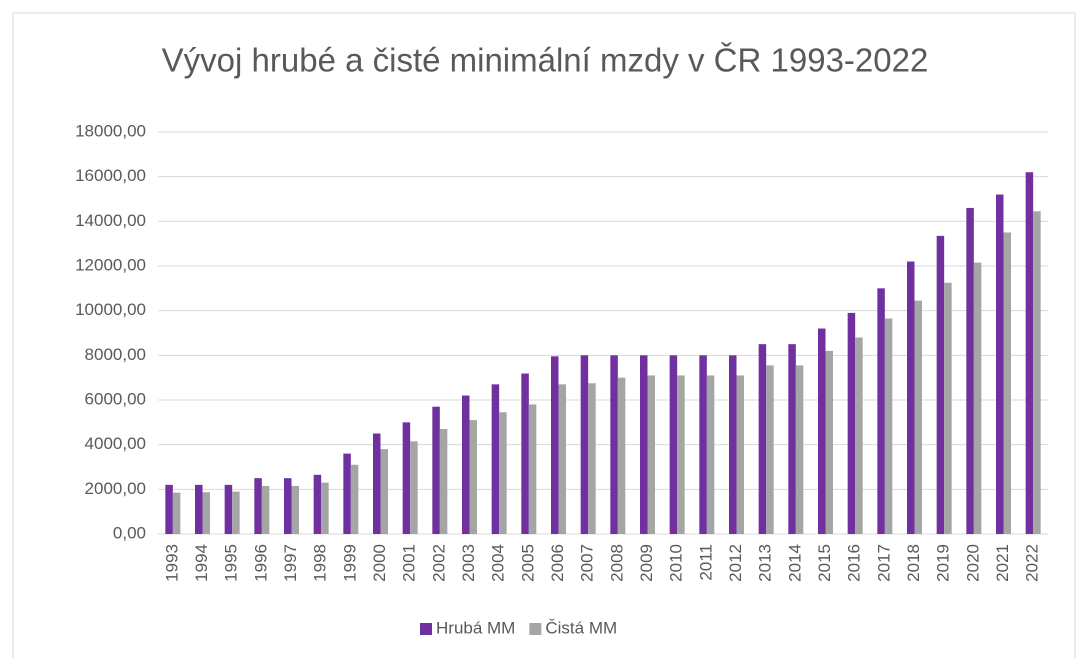 The image size is (1076, 658). Describe the element at coordinates (646, 563) in the screenshot. I see `x-tick-label: 2009` at that location.